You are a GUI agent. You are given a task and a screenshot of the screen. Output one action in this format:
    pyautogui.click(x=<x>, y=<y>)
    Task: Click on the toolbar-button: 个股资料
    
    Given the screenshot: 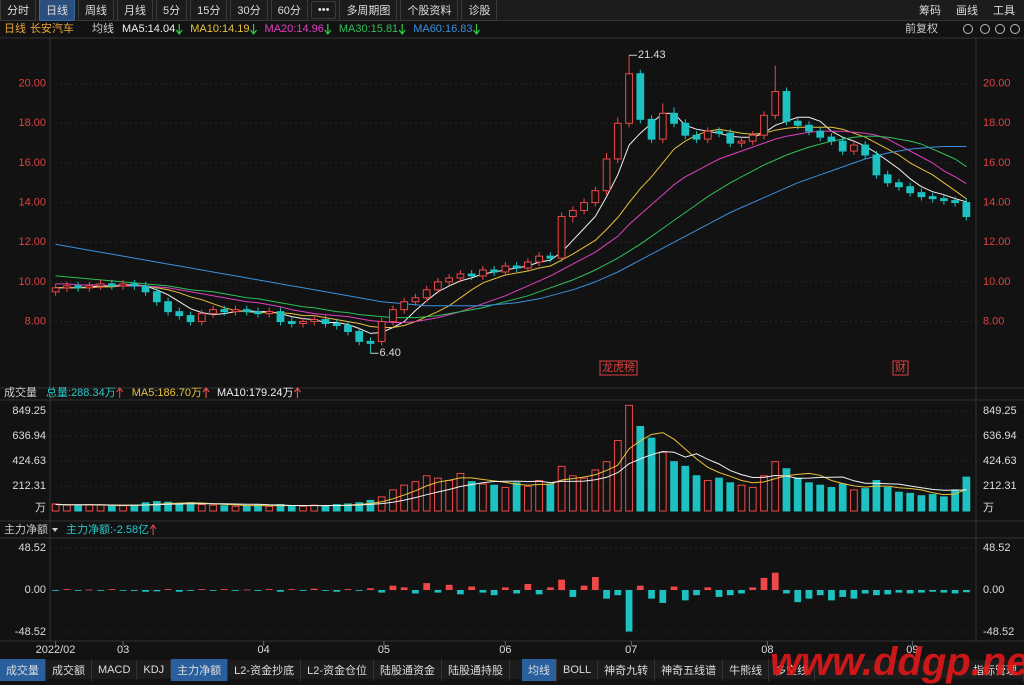 What is the action you would take?
    pyautogui.click(x=429, y=10)
    